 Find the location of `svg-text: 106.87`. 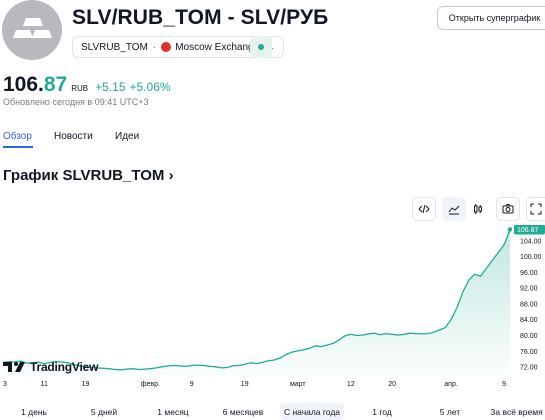

svg-text: 106.87 is located at coordinates (528, 230).